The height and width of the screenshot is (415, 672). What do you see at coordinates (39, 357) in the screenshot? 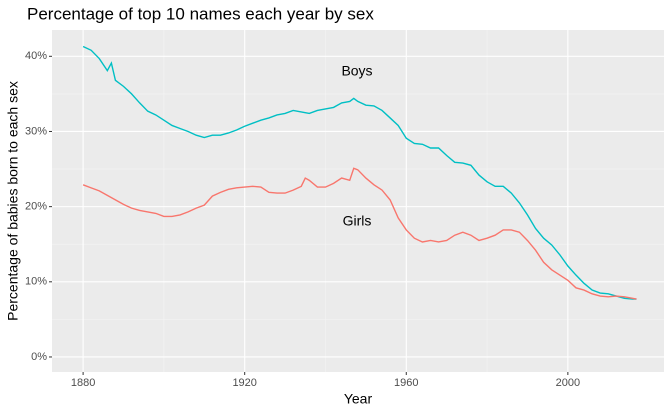
I see `y-tick-label: 0%` at bounding box center [39, 357].